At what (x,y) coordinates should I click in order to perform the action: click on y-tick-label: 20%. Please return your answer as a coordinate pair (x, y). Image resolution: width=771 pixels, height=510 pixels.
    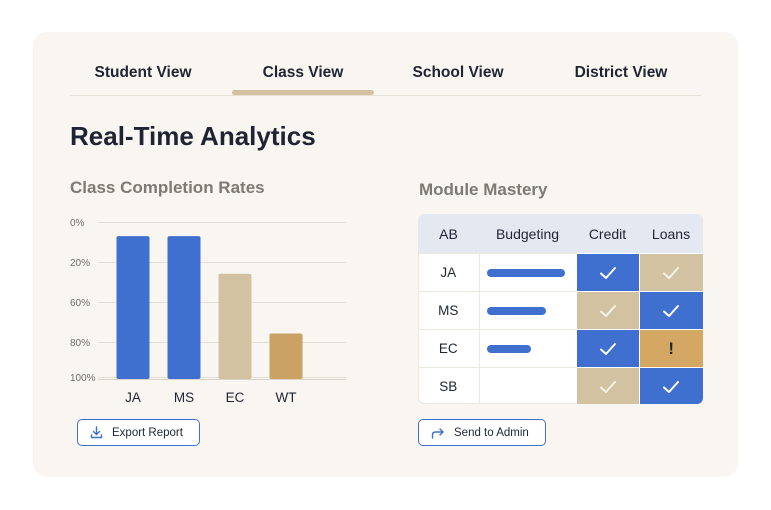
    Looking at the image, I should click on (80, 263).